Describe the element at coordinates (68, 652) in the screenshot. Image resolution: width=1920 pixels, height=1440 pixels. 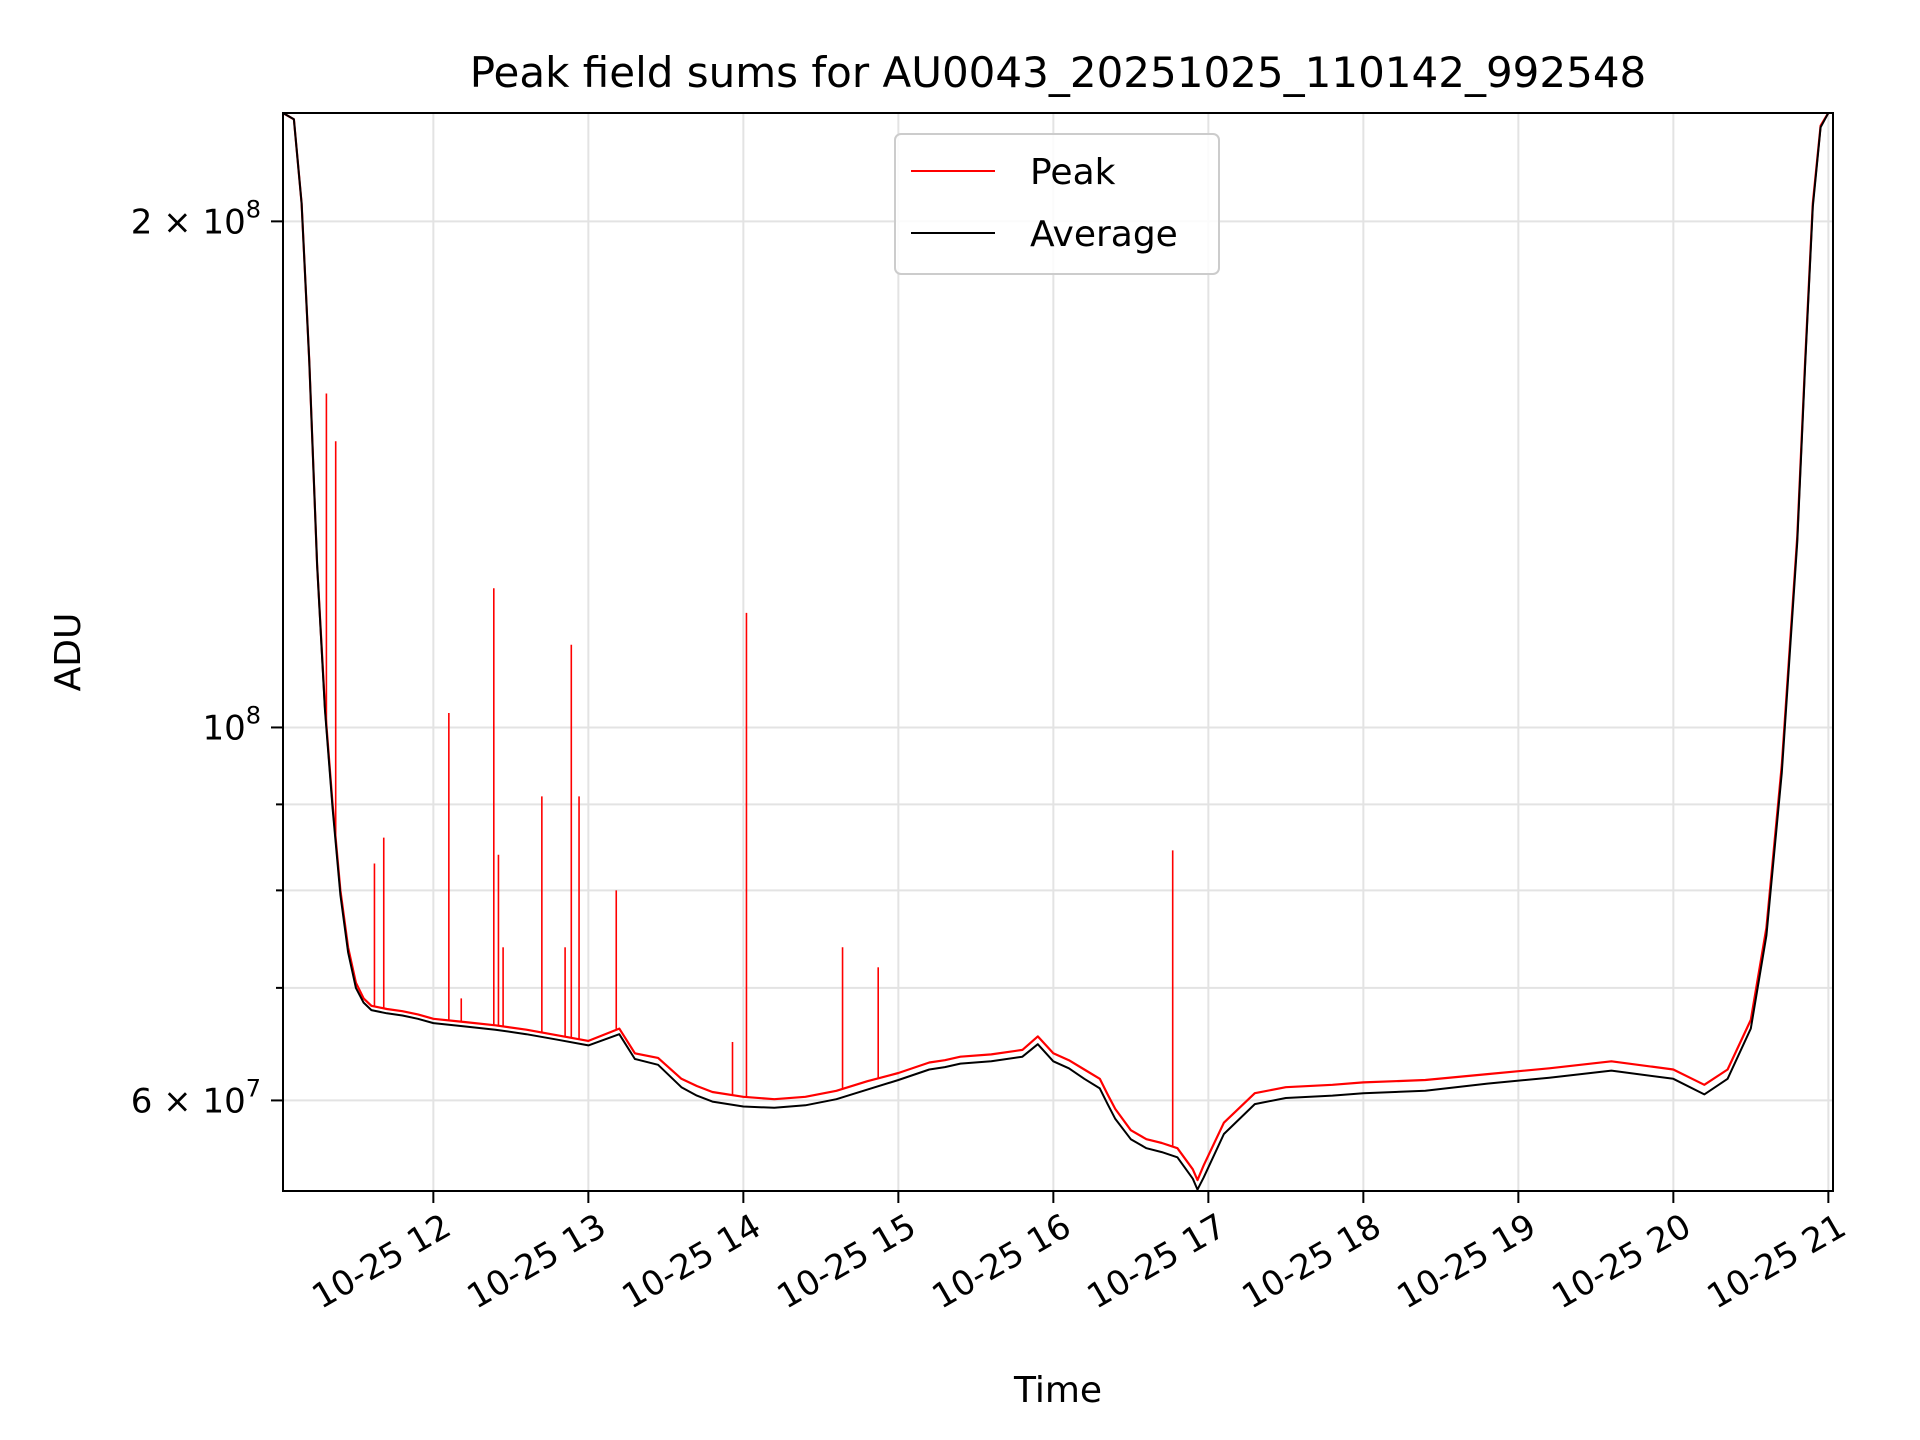
I see `y-axis-label: ADU` at that location.